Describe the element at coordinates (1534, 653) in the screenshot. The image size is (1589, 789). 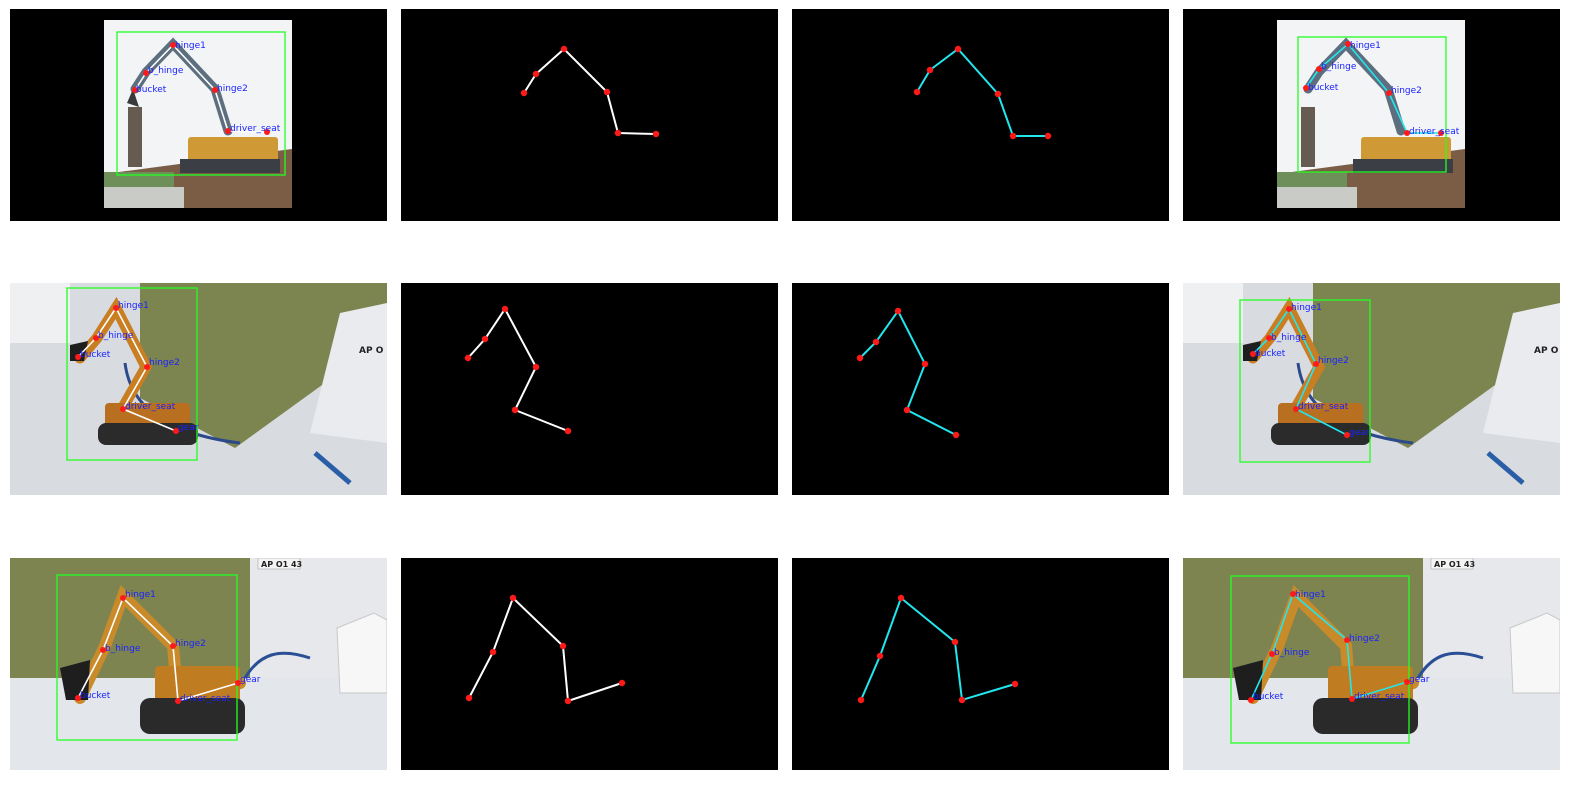
I see `white-box` at that location.